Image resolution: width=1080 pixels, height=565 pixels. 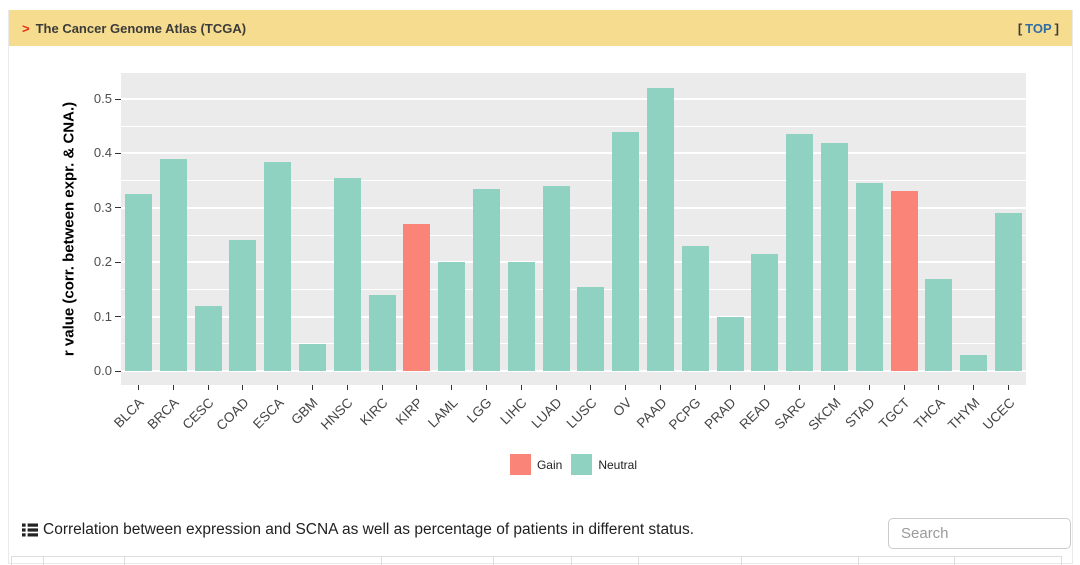 I want to click on bar-PRAD, so click(x=730, y=343).